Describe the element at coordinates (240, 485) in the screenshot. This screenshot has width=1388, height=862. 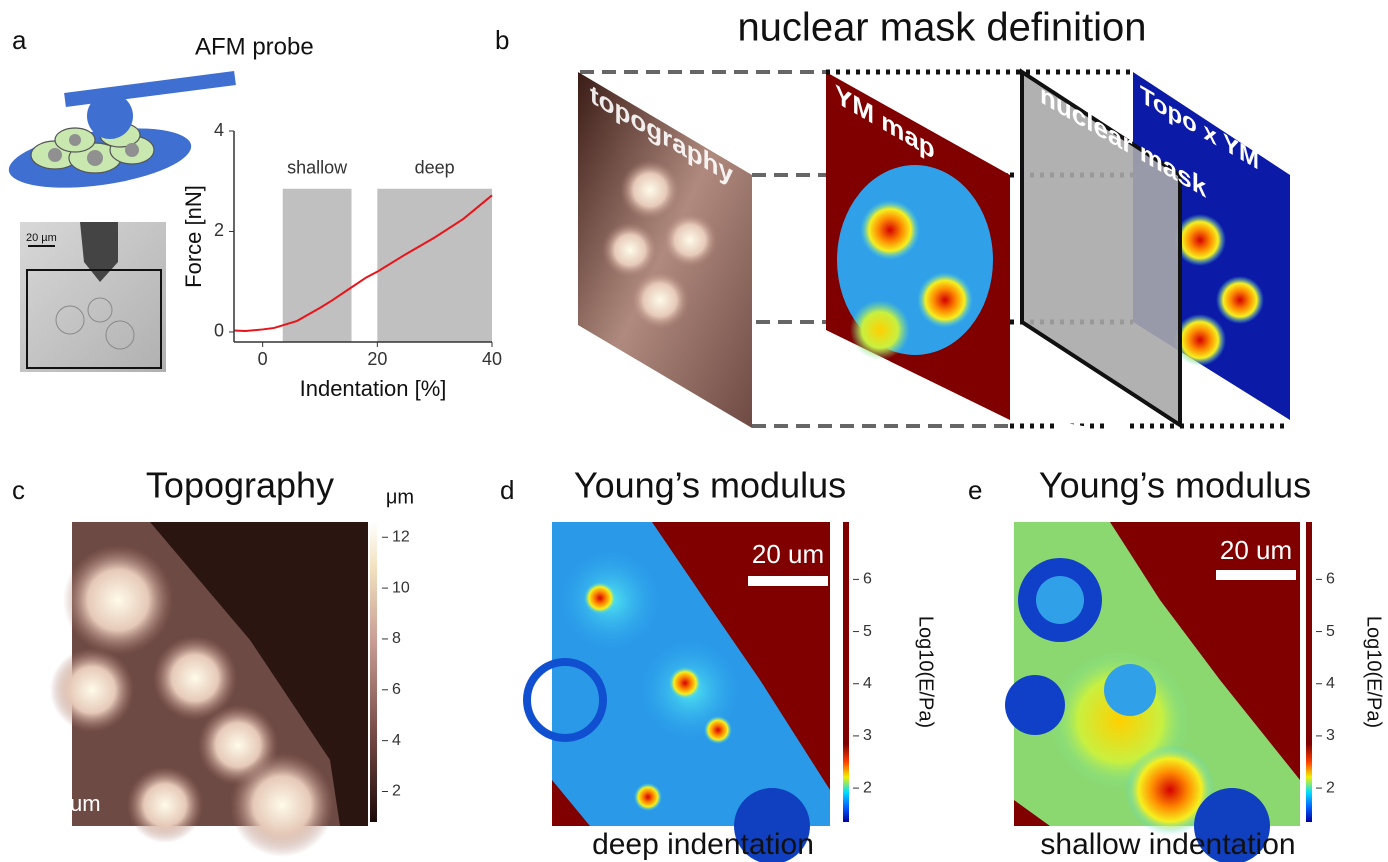
I see `panel-title: Topography` at that location.